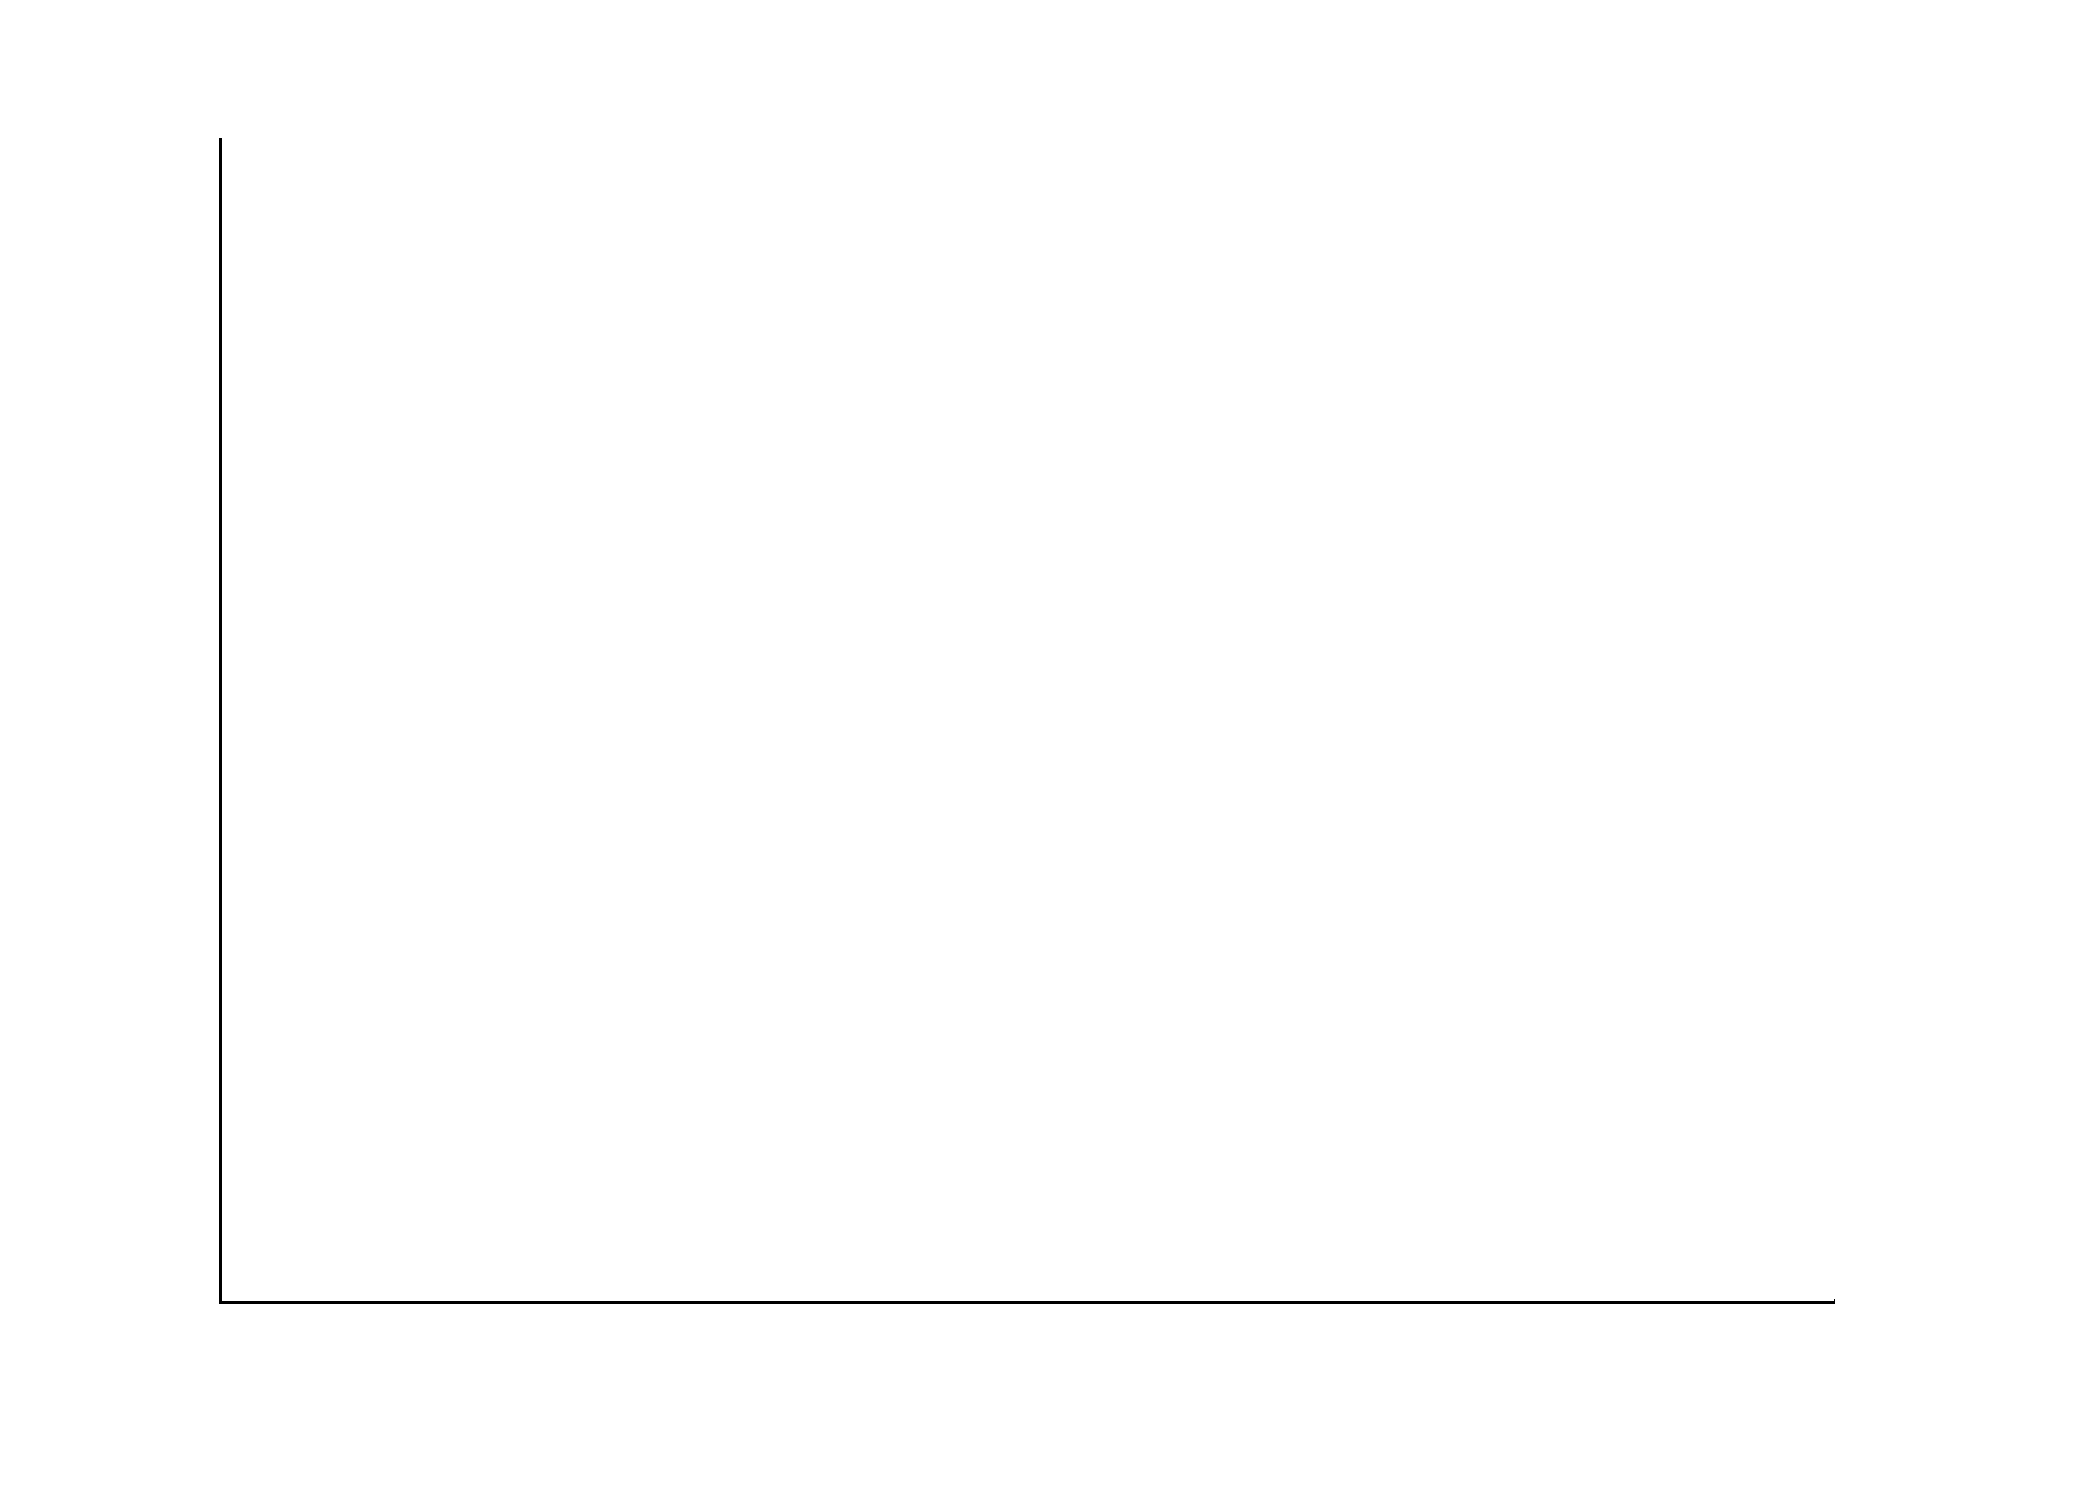 Image resolution: width=2100 pixels, height=1500 pixels. Describe the element at coordinates (1030, 1399) in the screenshot. I see `x-axis-title` at that location.